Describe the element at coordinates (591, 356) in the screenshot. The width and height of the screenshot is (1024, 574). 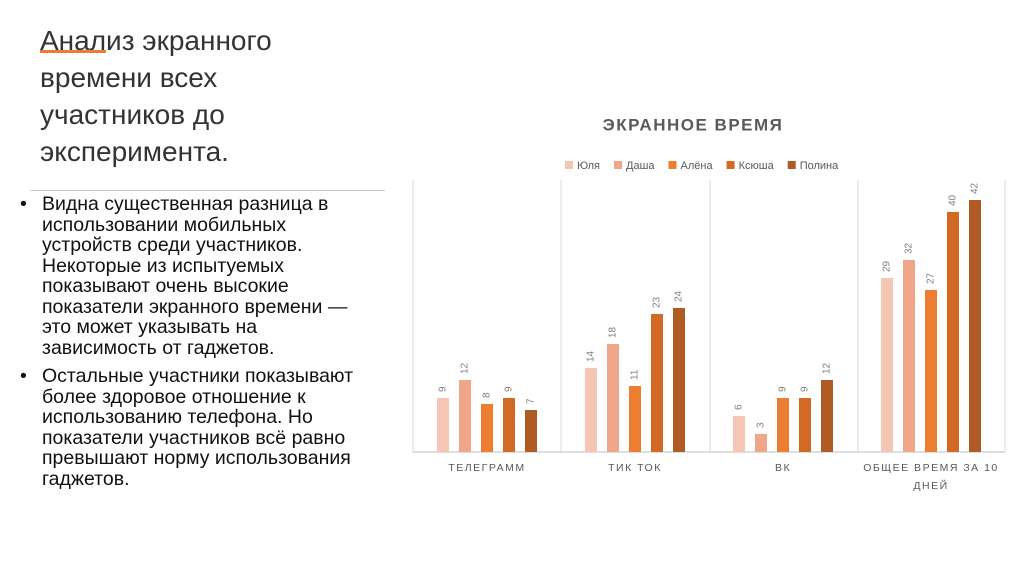
I see `data-label: 14` at that location.